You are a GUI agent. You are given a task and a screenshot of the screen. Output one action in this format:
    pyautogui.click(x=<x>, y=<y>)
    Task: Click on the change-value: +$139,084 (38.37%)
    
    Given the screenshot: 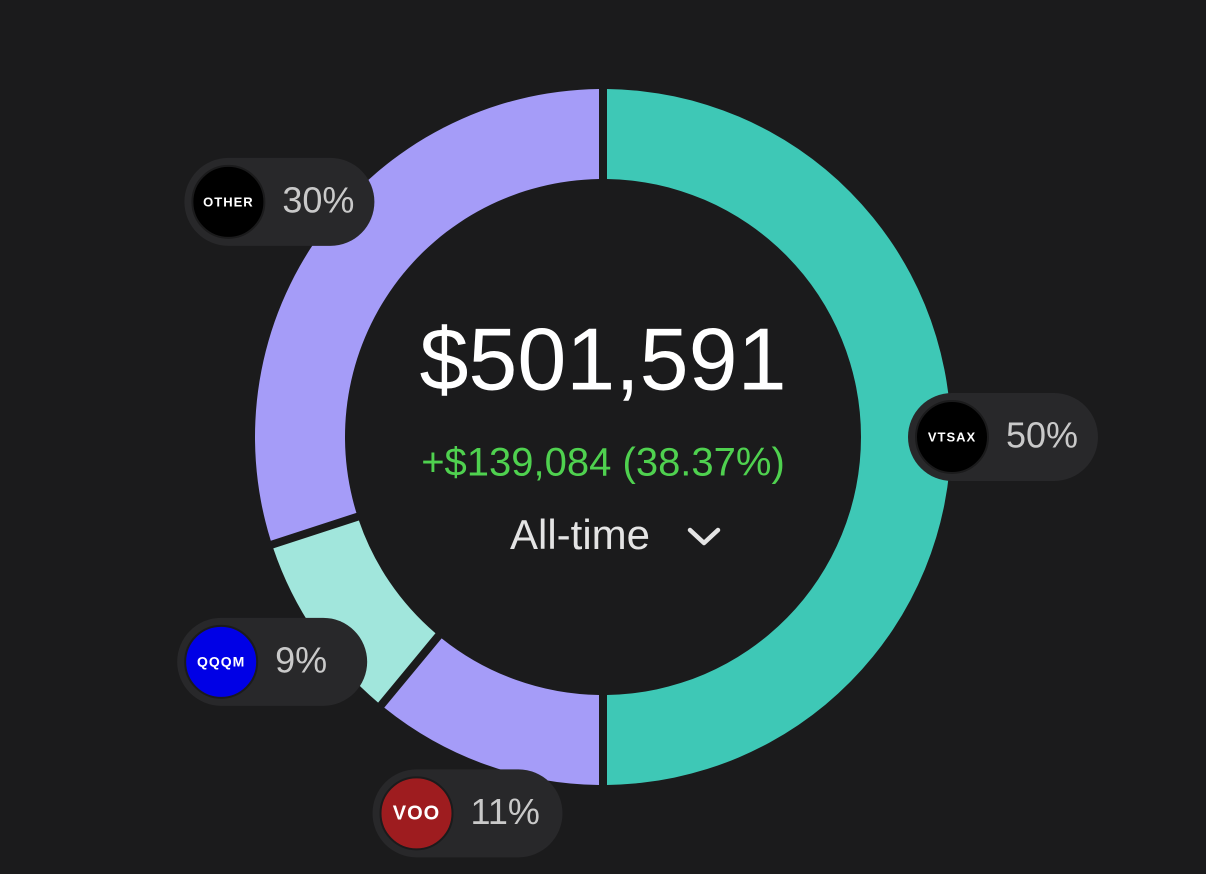 What is the action you would take?
    pyautogui.click(x=603, y=463)
    